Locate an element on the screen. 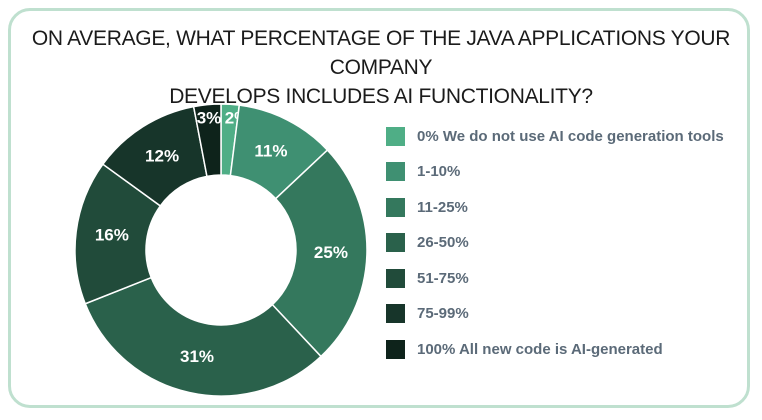 The height and width of the screenshot is (420, 762). slice-value-label: 16% is located at coordinates (112, 235).